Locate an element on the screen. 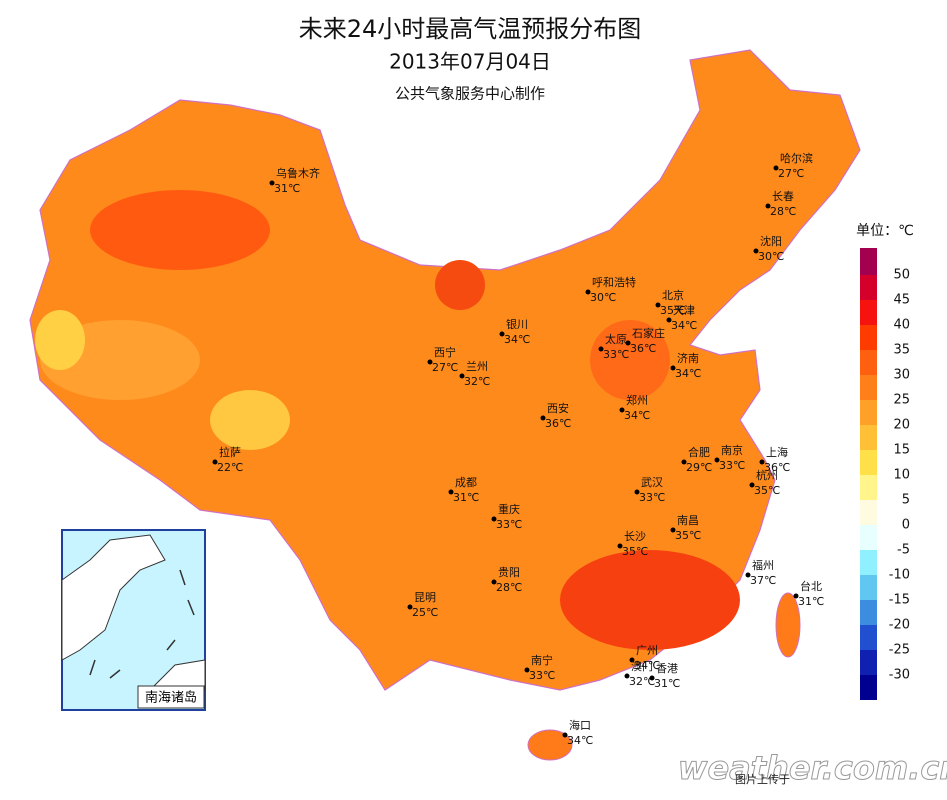  legend-label: 25 is located at coordinates (901, 400).